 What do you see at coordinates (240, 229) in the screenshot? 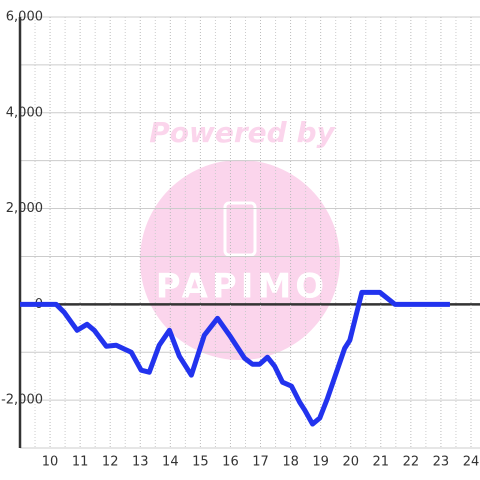
I see `watermark-icon` at bounding box center [240, 229].